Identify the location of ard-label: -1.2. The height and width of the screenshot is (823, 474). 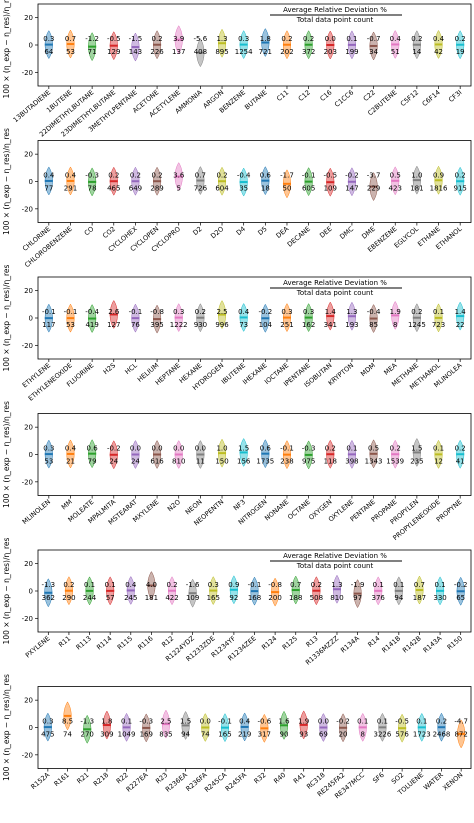
(92, 39).